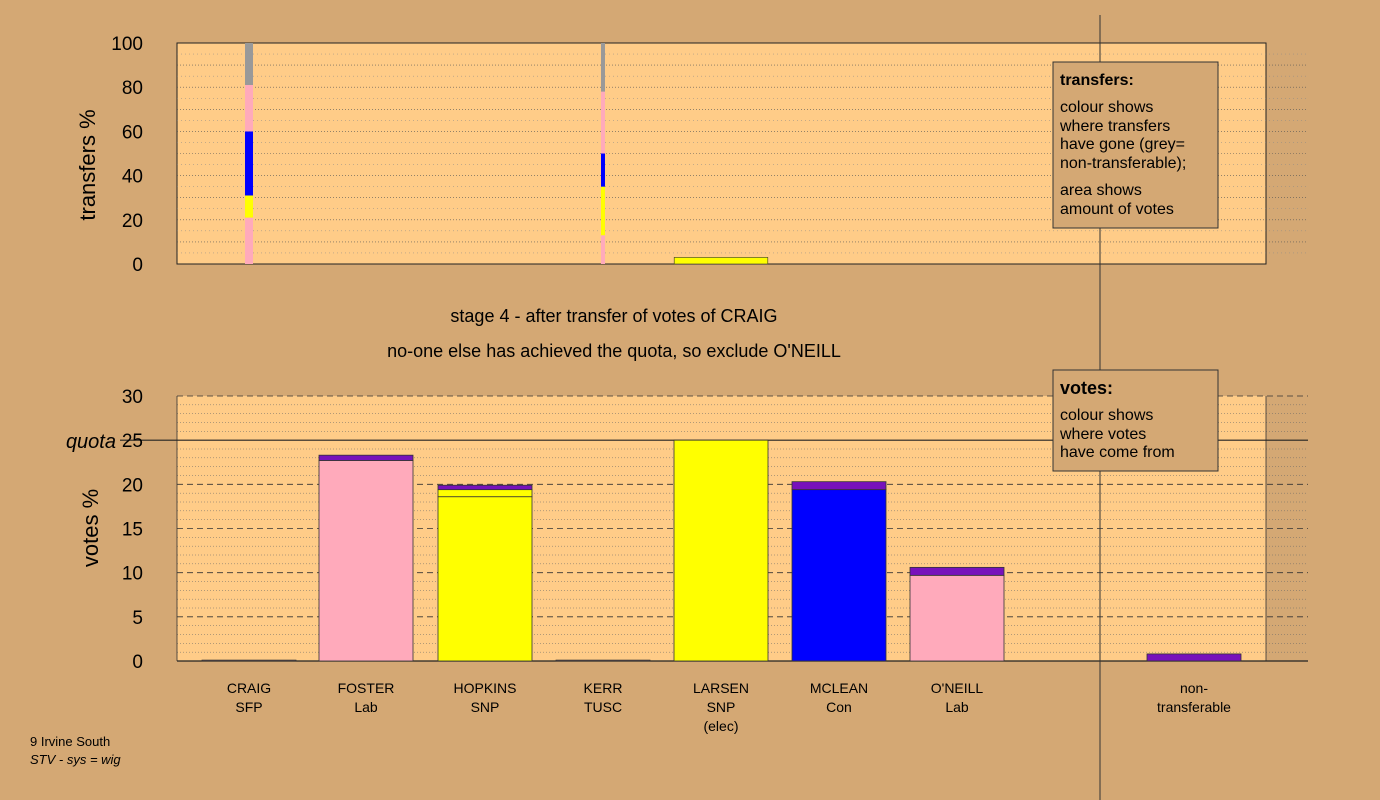 Image resolution: width=1380 pixels, height=800 pixels. What do you see at coordinates (603, 707) in the screenshot?
I see `candidate-label: TUSC` at bounding box center [603, 707].